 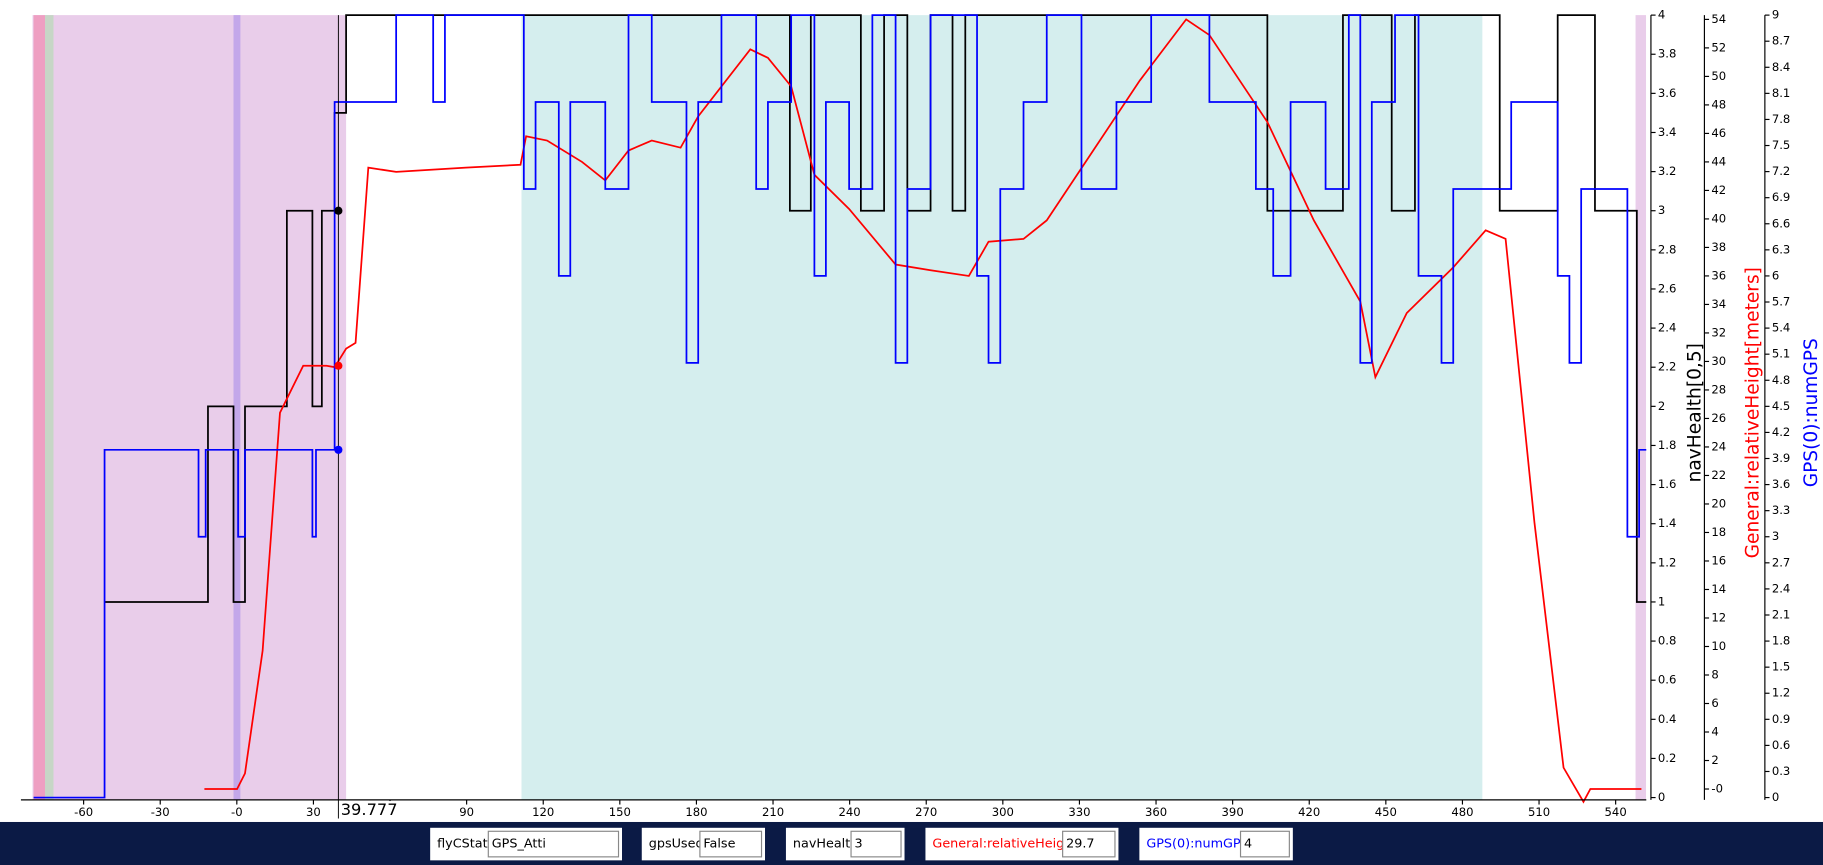 What do you see at coordinates (1156, 812) in the screenshot?
I see `x-tick-label: 360` at bounding box center [1156, 812].